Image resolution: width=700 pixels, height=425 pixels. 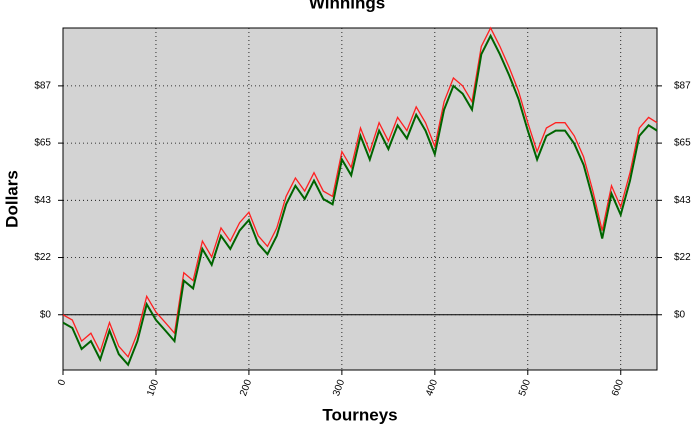 I want to click on y-tick-label: $22, so click(x=42, y=257).